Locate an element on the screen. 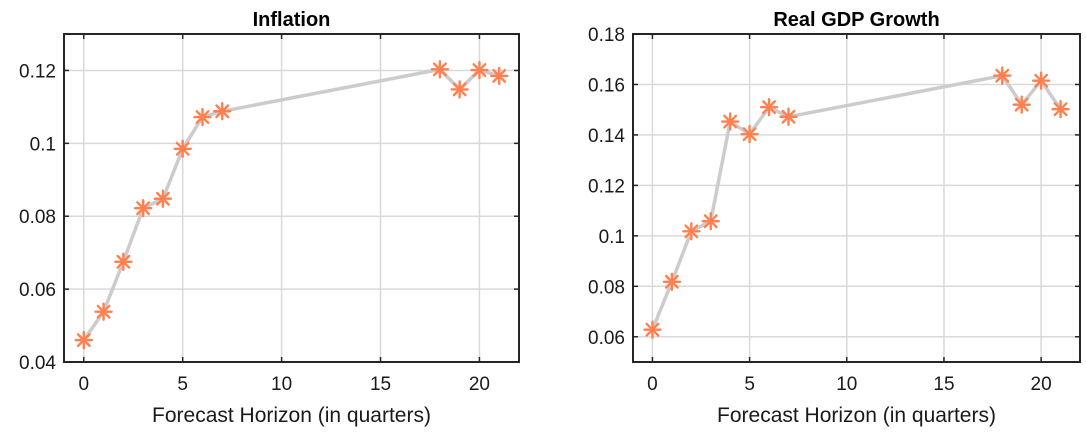 The width and height of the screenshot is (1086, 437). chart-title: Real GDP Growth is located at coordinates (856, 20).